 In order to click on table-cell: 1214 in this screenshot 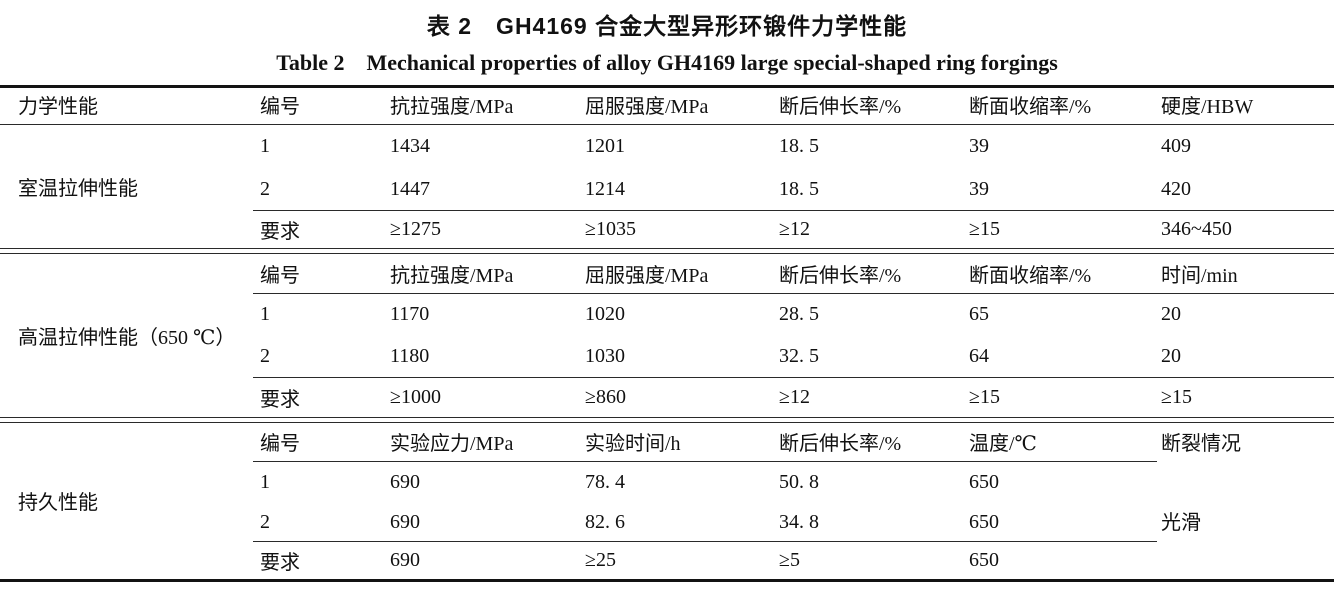, I will do `click(605, 188)`.